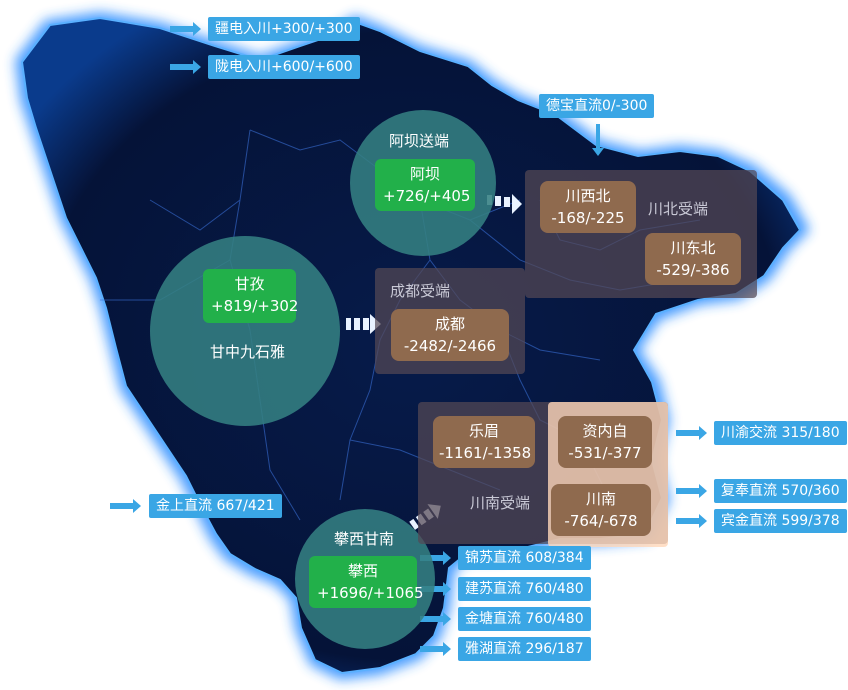  Describe the element at coordinates (588, 196) in the screenshot. I see `station-name: 川西北` at that location.